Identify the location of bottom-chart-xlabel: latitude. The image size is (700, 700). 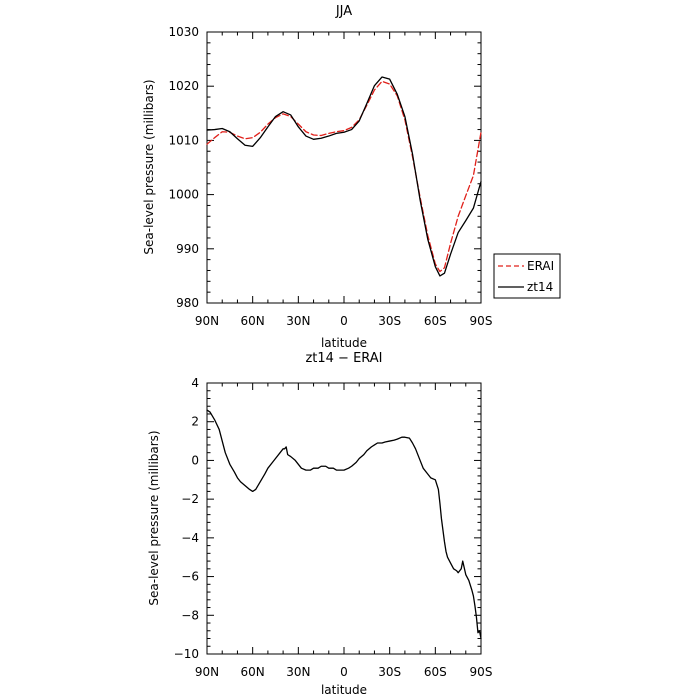
(344, 690).